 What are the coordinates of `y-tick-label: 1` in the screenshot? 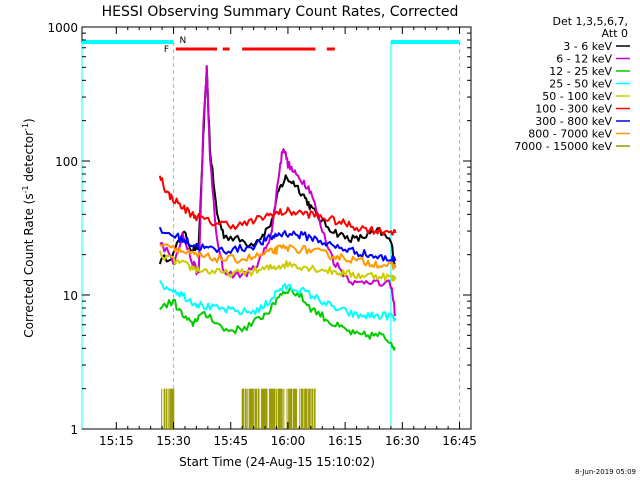 It's located at (74, 430).